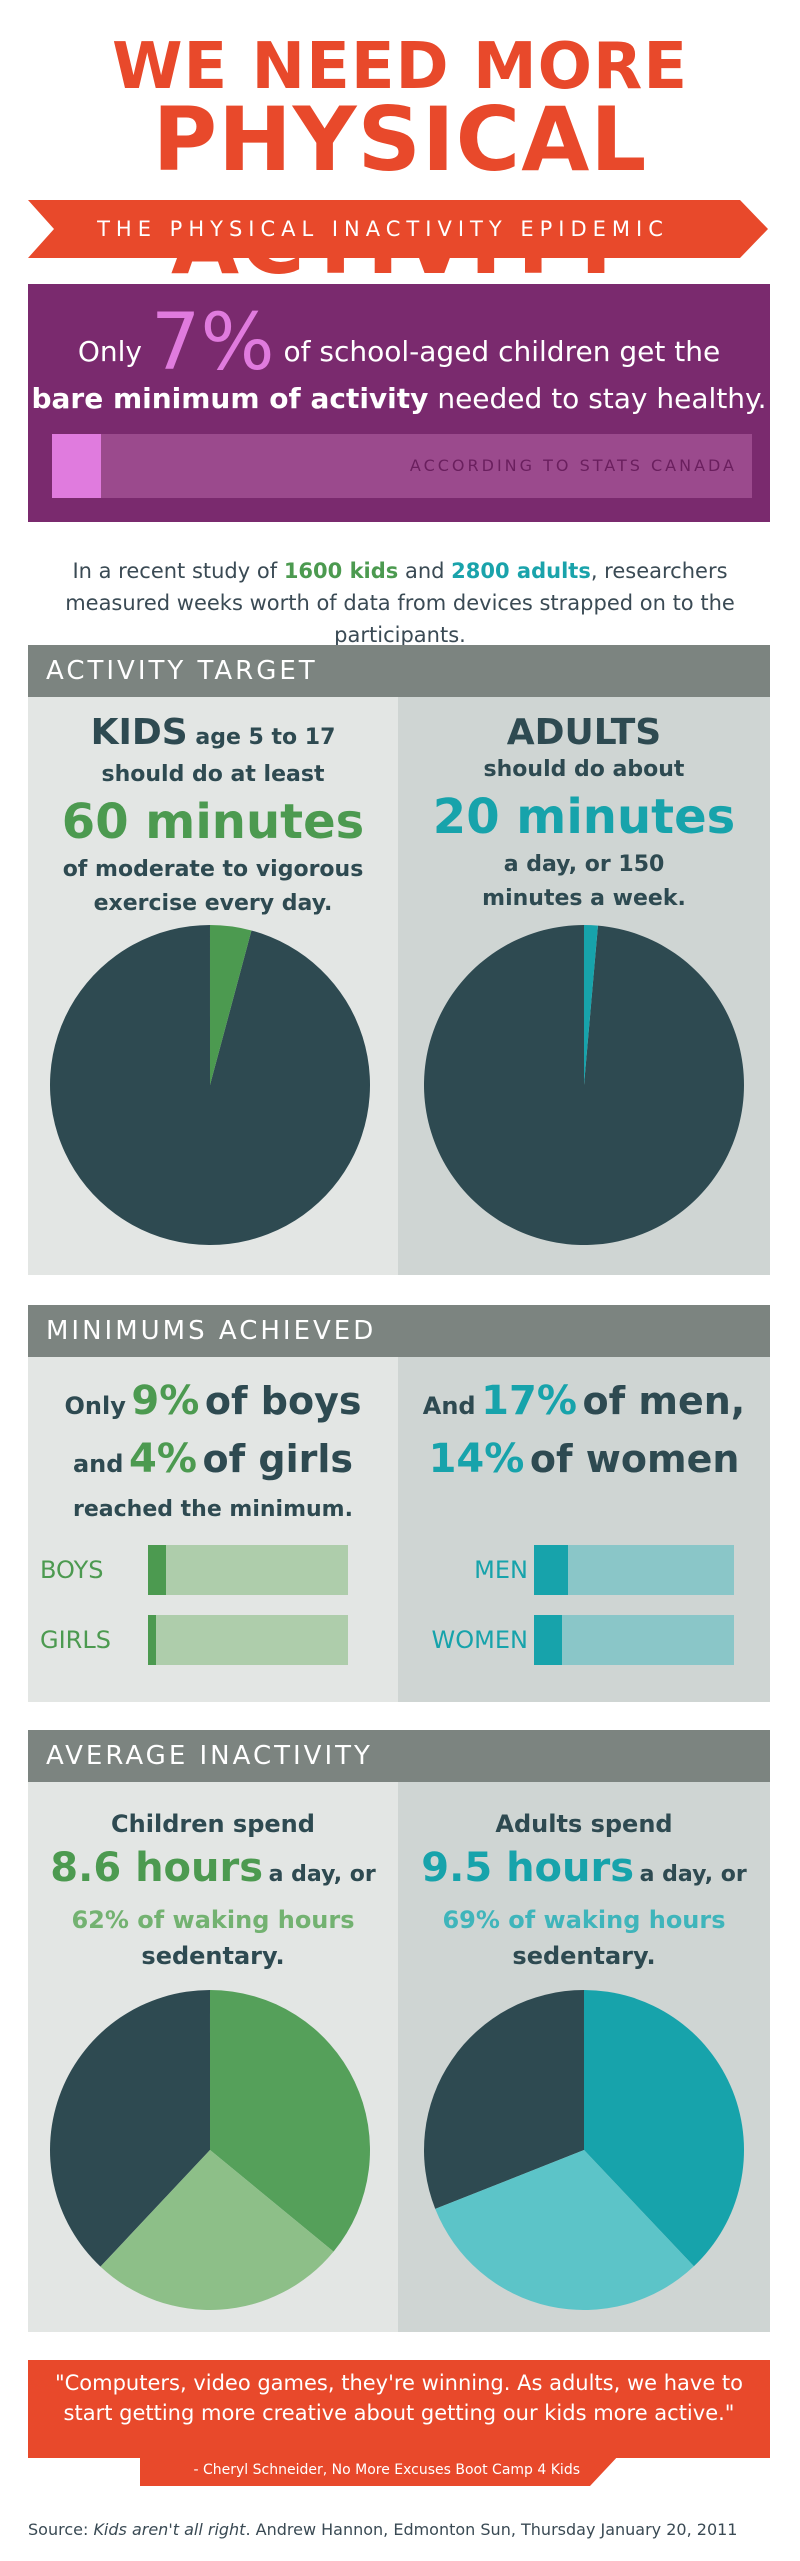 This screenshot has height=2561, width=800. I want to click on adults-line4: minutes a week., so click(584, 898).